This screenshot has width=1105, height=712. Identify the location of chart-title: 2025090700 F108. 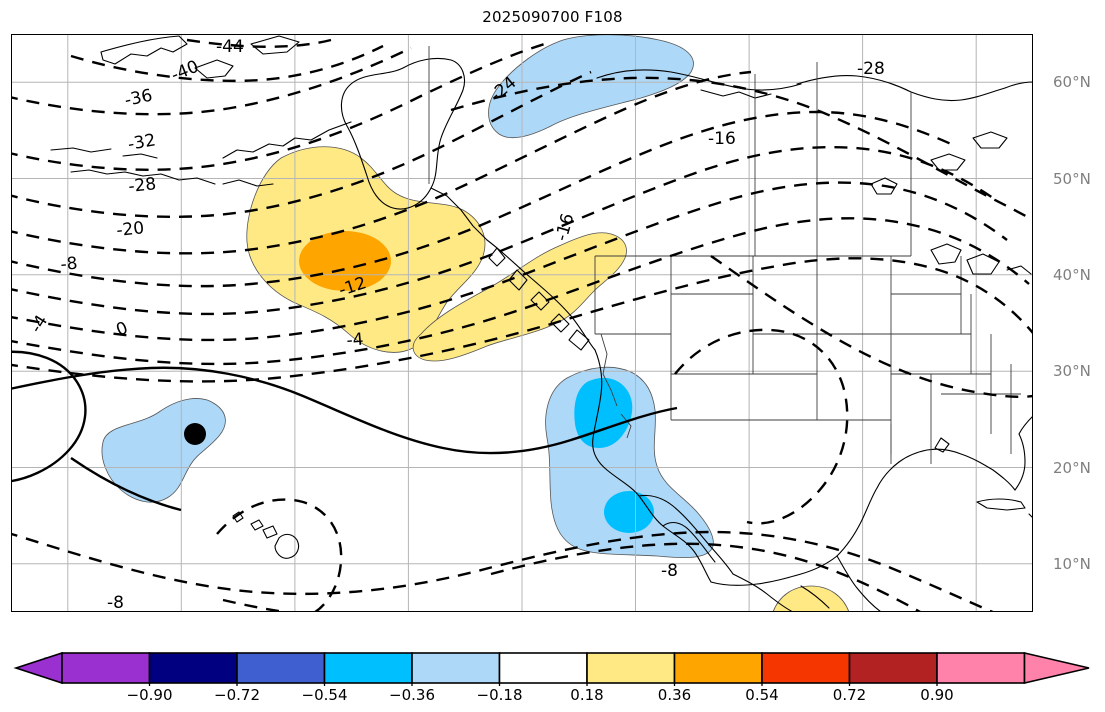
(552, 17).